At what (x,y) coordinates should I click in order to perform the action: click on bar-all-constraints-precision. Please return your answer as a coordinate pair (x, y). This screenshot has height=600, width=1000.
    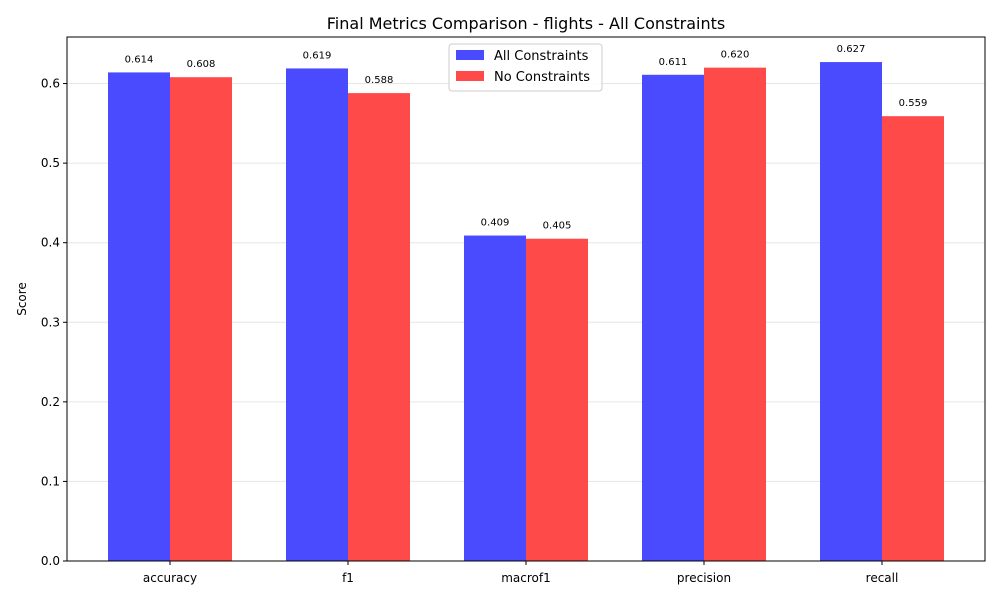
    Looking at the image, I should click on (673, 317).